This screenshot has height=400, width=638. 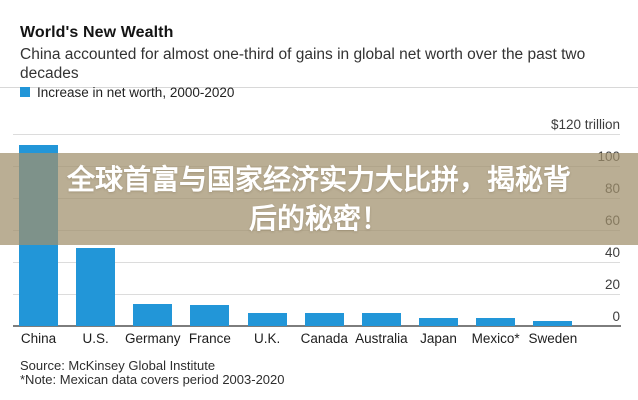 I want to click on bar-uk, so click(x=267, y=319).